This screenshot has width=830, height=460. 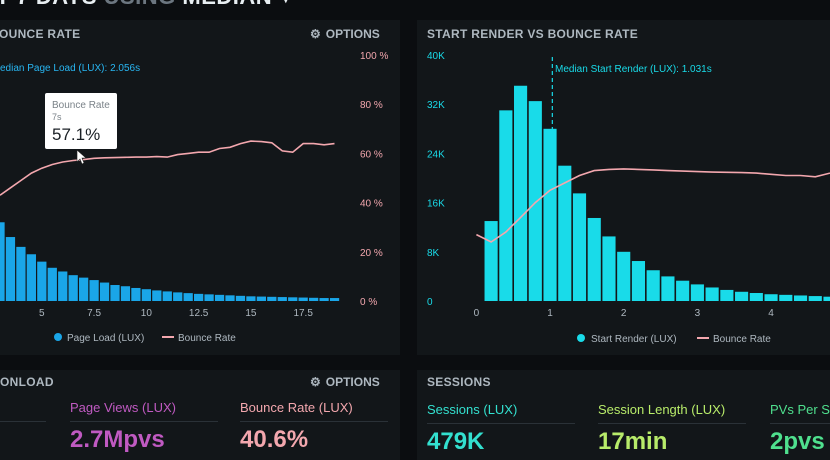 What do you see at coordinates (94, 313) in the screenshot?
I see `x-axis-tick: 7.5` at bounding box center [94, 313].